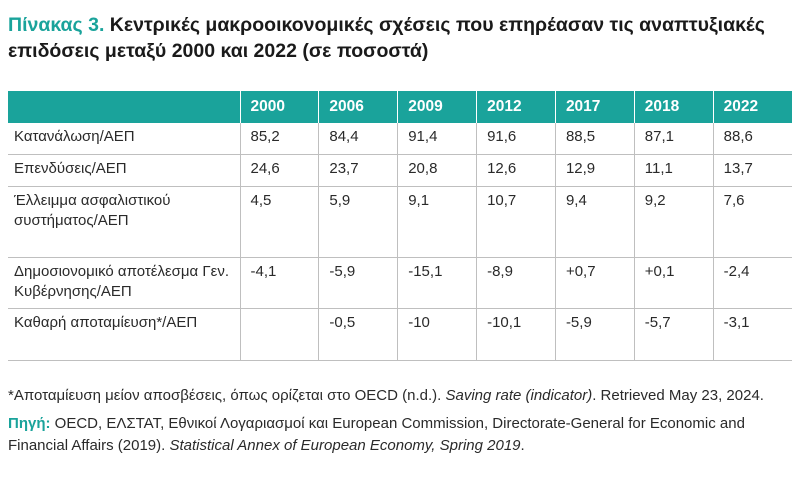 The height and width of the screenshot is (500, 800). What do you see at coordinates (437, 139) in the screenshot?
I see `table-cell: 91,4` at bounding box center [437, 139].